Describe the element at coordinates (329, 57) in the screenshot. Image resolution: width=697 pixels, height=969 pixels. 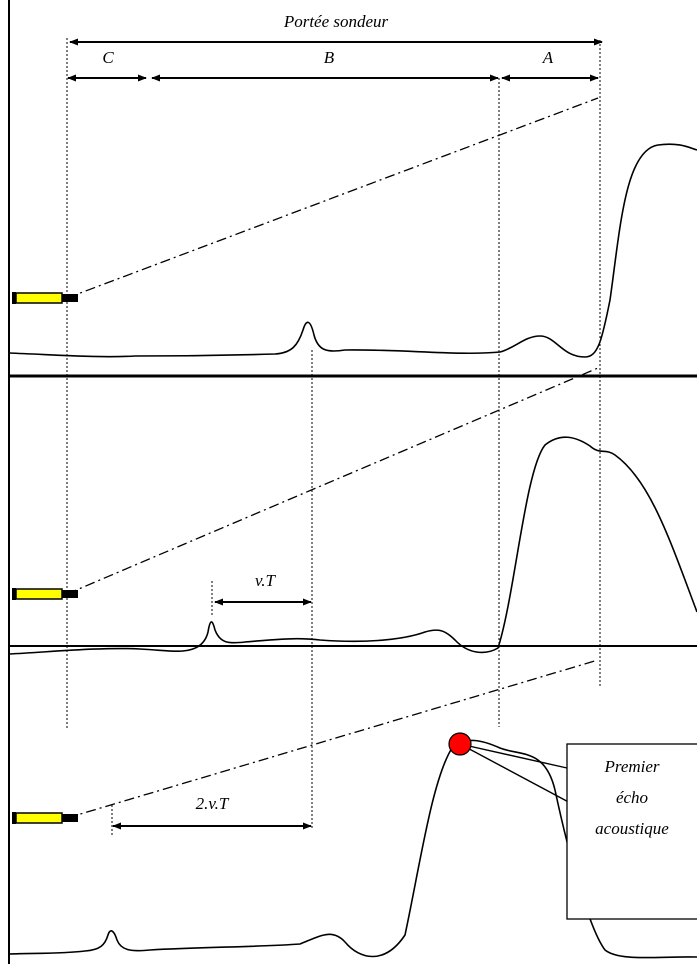
I see `zone-b-label: B` at that location.